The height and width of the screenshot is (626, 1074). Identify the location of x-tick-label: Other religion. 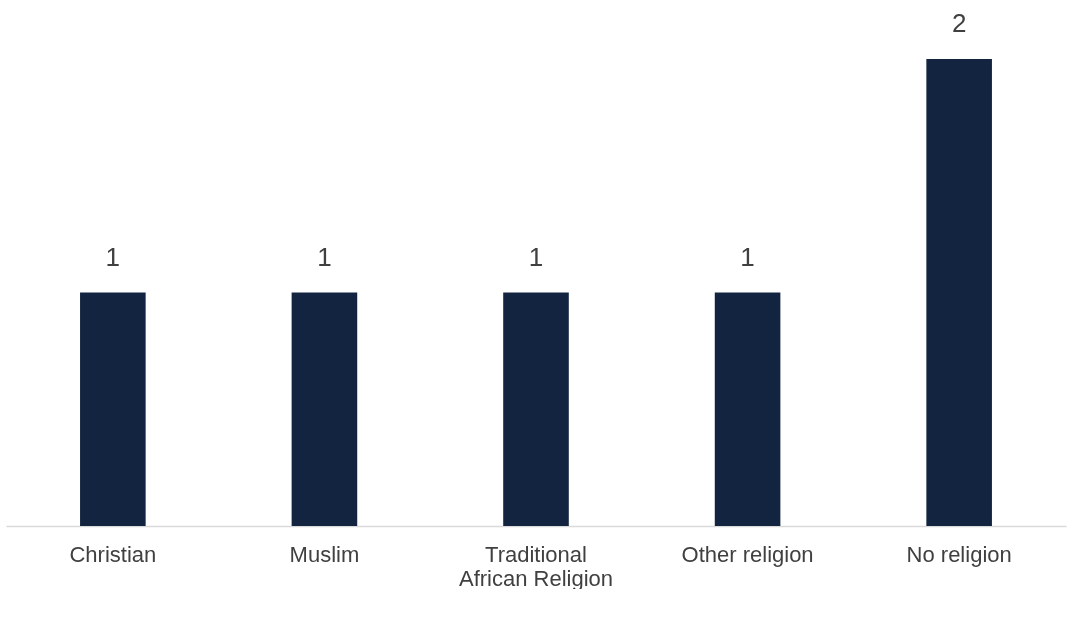
(747, 554).